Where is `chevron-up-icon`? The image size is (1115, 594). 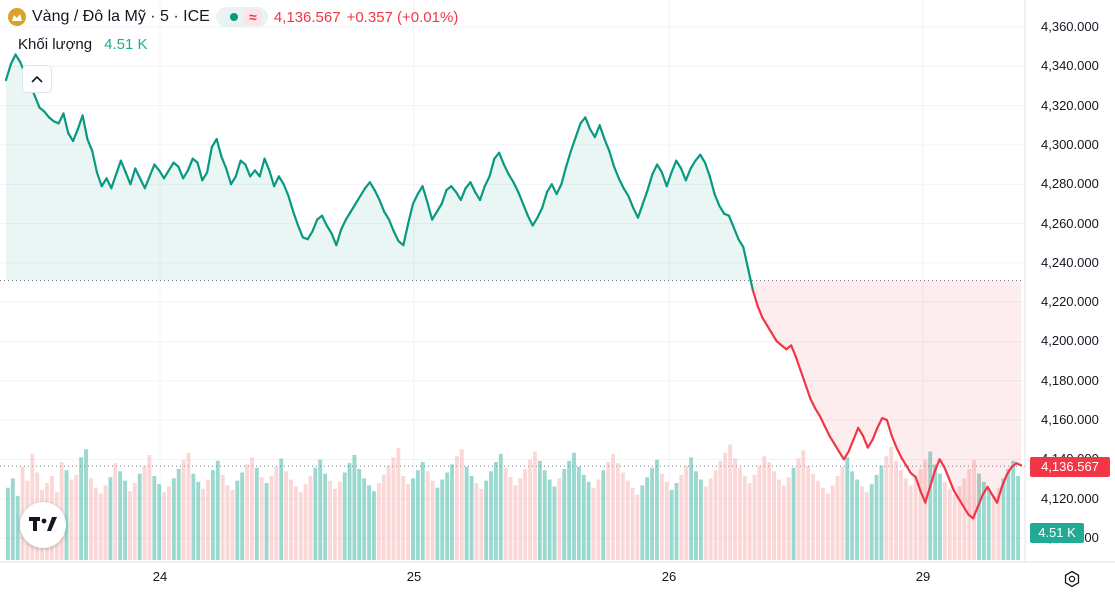
chevron-up-icon is located at coordinates (37, 79).